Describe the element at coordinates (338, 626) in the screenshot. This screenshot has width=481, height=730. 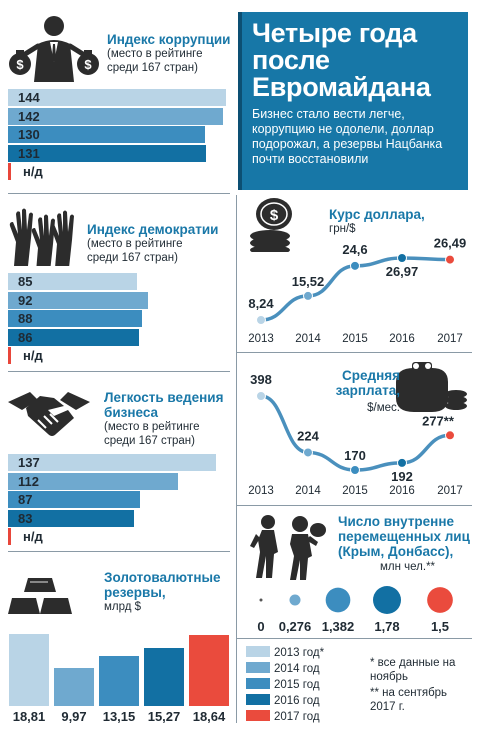
I see `idp-value-2015: 1,382` at that location.